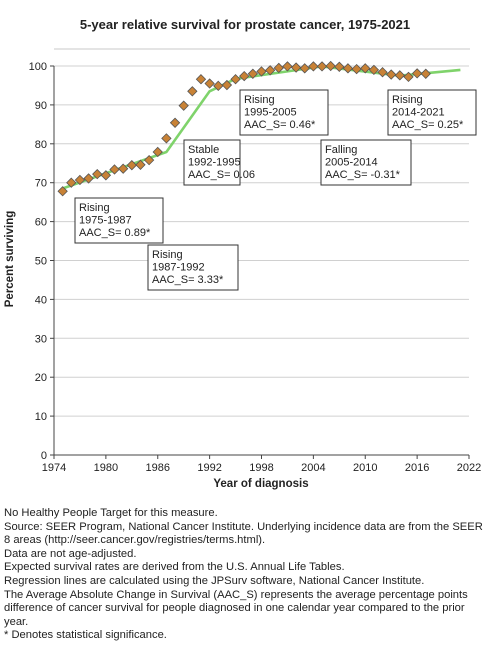  What do you see at coordinates (10, 259) in the screenshot?
I see `y-axis-label: Percent surviving` at bounding box center [10, 259].